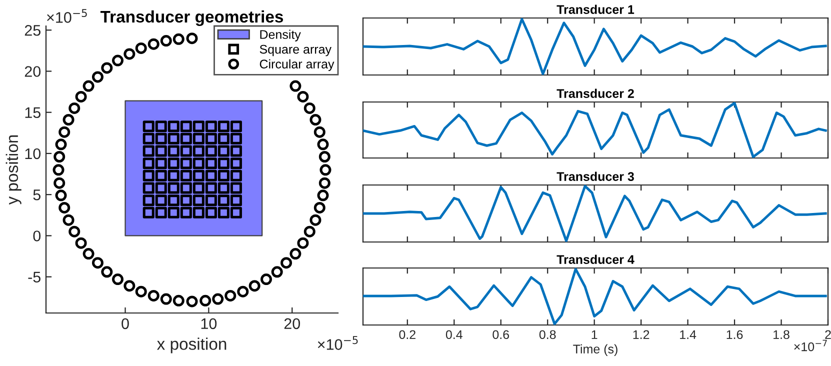 The height and width of the screenshot is (366, 831). What do you see at coordinates (14, 170) in the screenshot?
I see `y-axis-title: y position` at bounding box center [14, 170].